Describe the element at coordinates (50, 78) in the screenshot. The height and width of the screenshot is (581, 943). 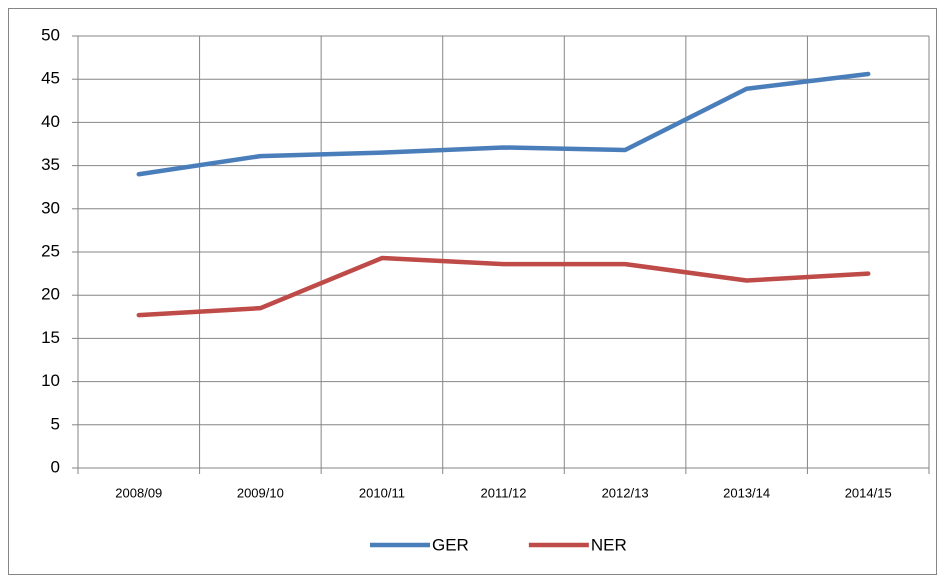
I see `y-tick-label: 45` at that location.